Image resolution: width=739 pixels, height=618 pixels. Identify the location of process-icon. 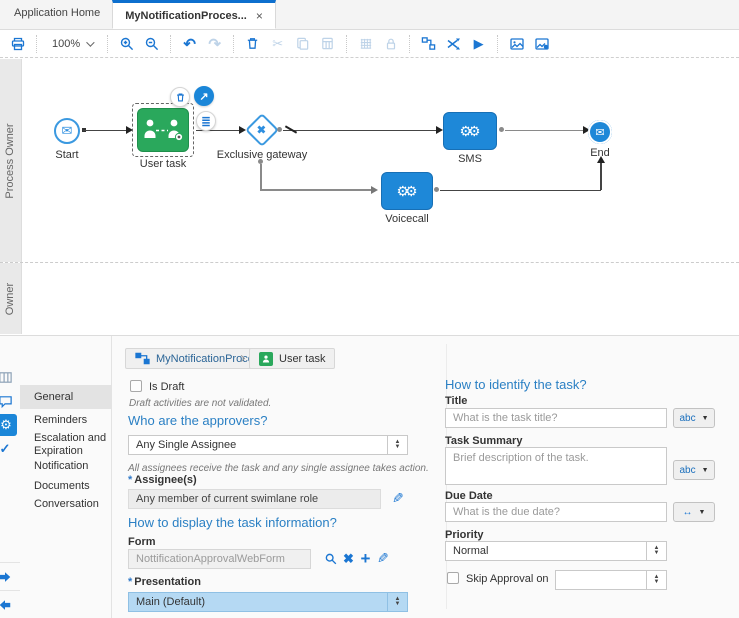
(142, 358).